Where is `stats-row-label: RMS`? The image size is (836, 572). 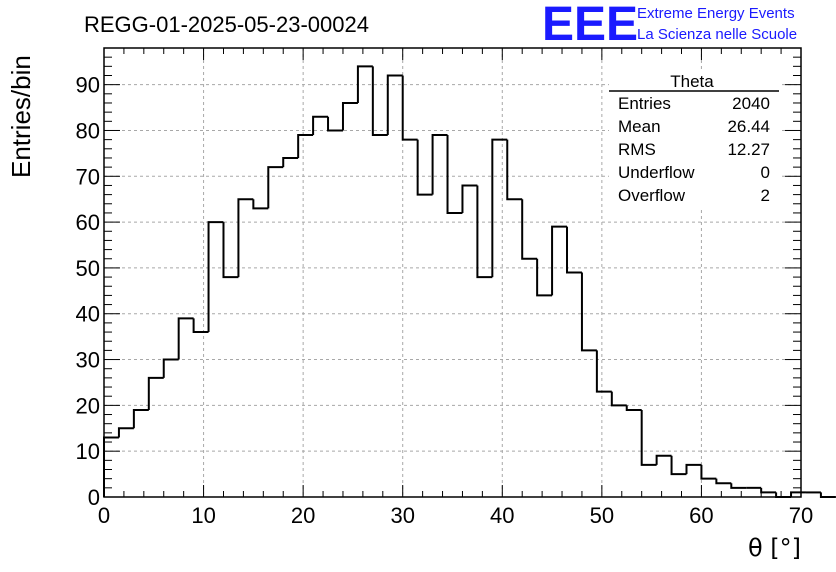
stats-row-label: RMS is located at coordinates (637, 149).